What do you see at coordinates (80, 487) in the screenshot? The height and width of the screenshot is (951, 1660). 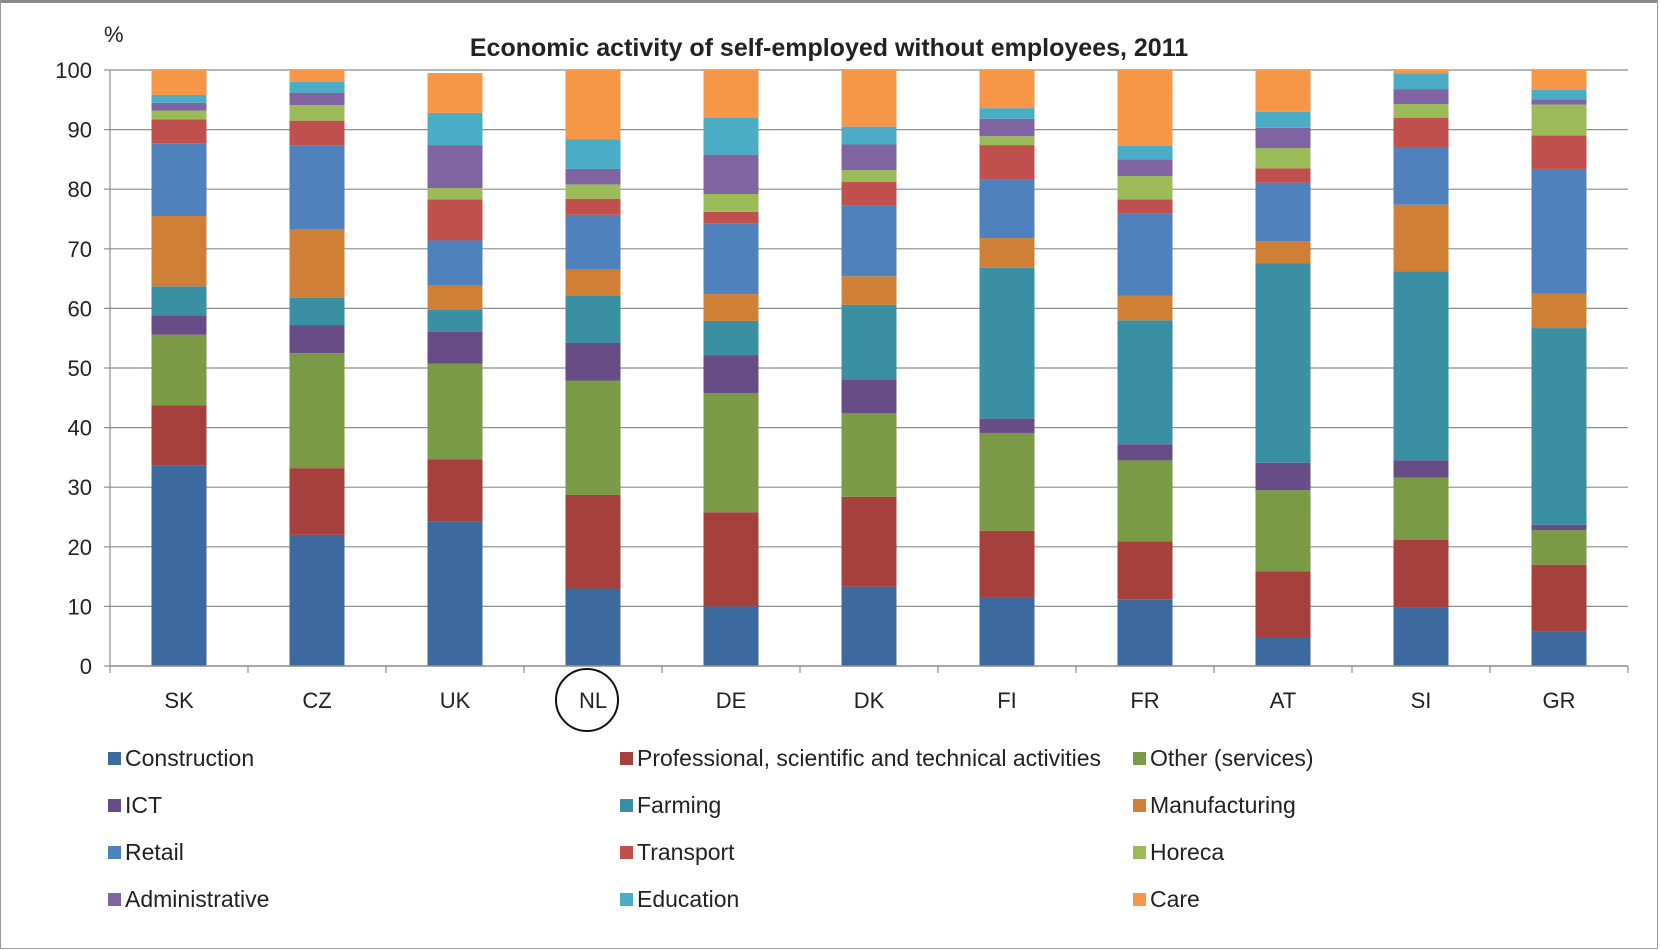 I see `y-tick-label: 30` at bounding box center [80, 487].